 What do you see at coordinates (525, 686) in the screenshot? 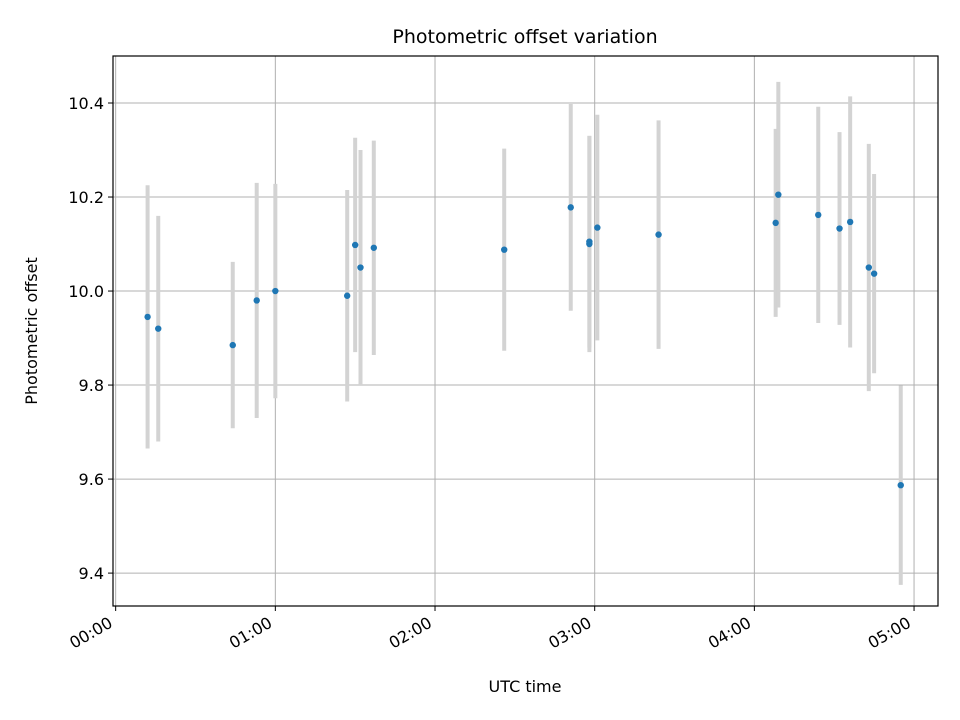
I see `x-axis-label: UTC time` at bounding box center [525, 686].